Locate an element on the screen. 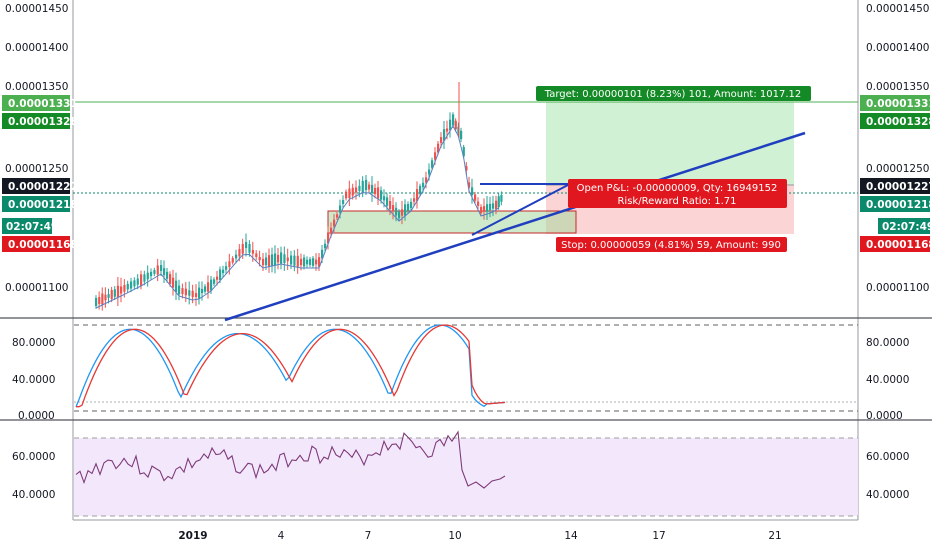  stoch-tick-0-left: 0.0000 is located at coordinates (36, 416).